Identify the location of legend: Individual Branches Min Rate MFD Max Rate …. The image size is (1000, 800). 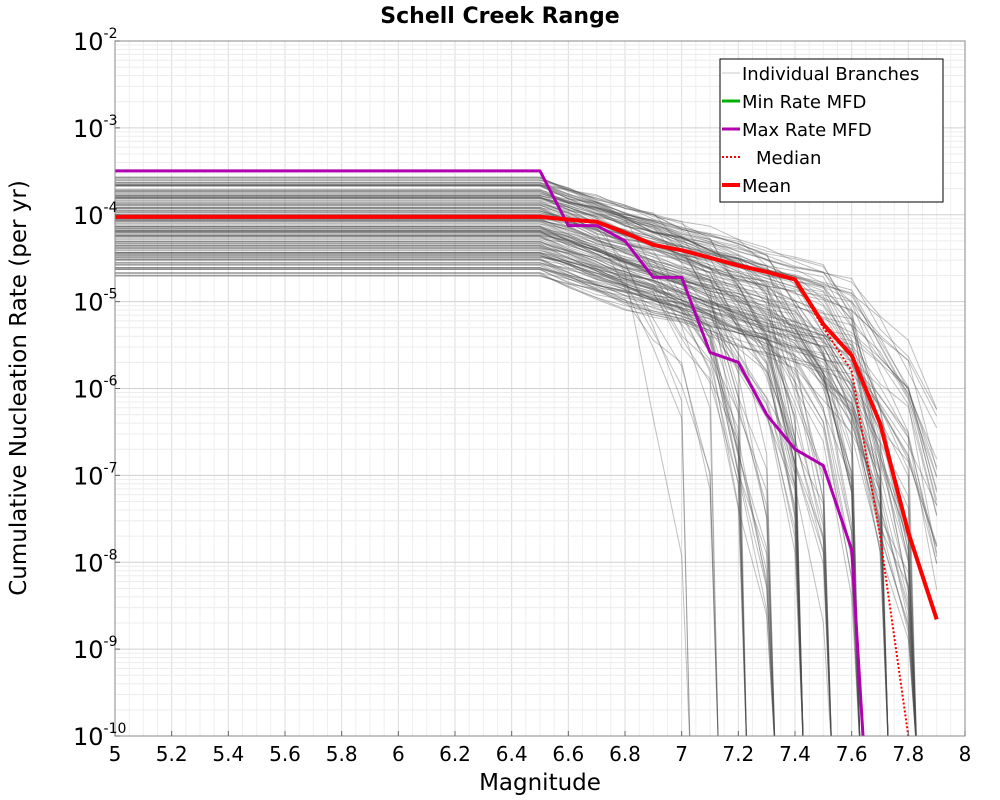
(831, 130).